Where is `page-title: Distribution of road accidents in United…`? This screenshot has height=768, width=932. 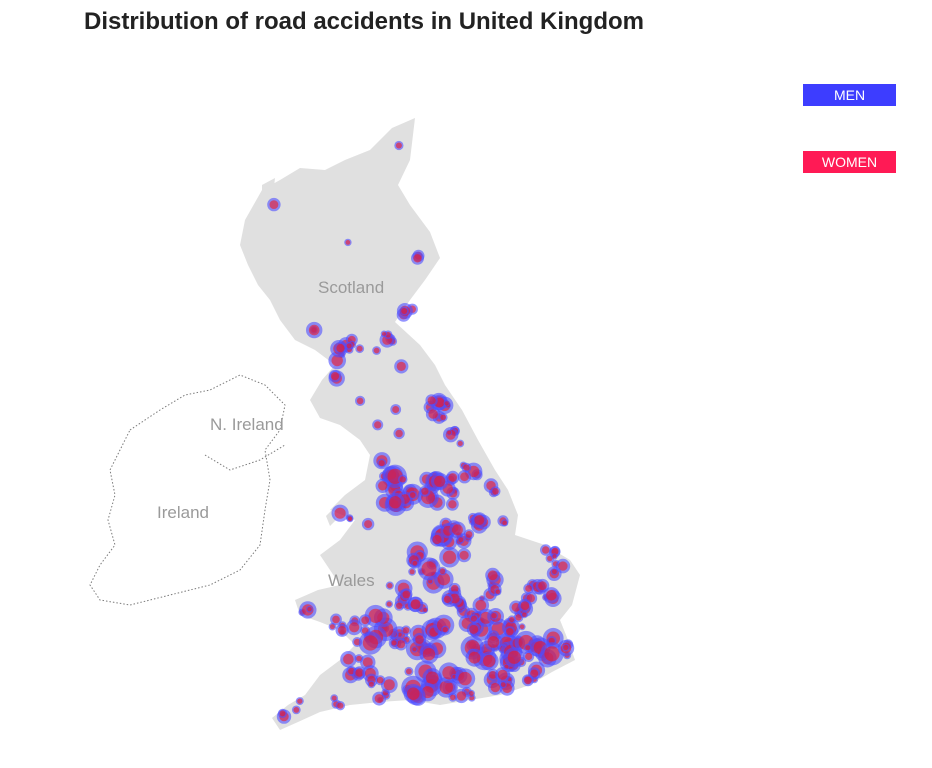
page-title: Distribution of road accidents in United… is located at coordinates (364, 21).